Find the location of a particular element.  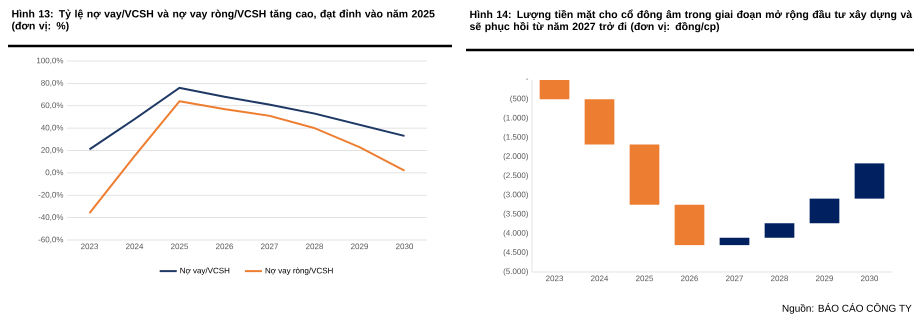

y-tick-label: 100,0% is located at coordinates (50, 61).